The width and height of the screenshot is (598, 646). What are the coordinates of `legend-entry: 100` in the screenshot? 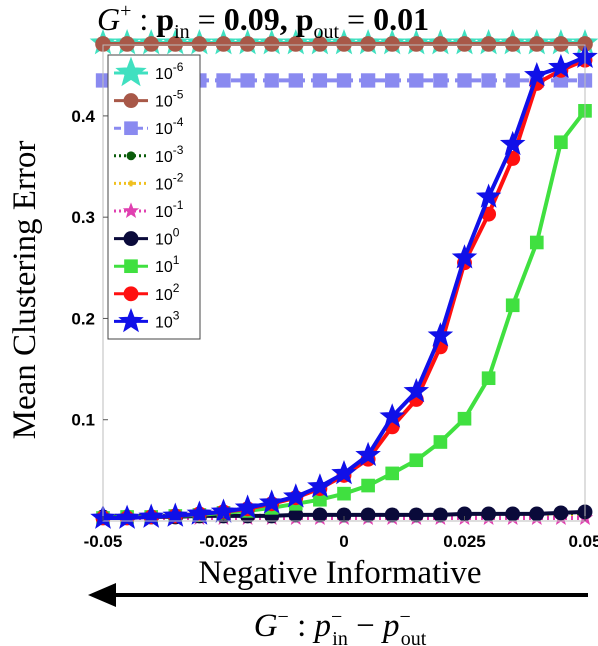 It's located at (147, 237).